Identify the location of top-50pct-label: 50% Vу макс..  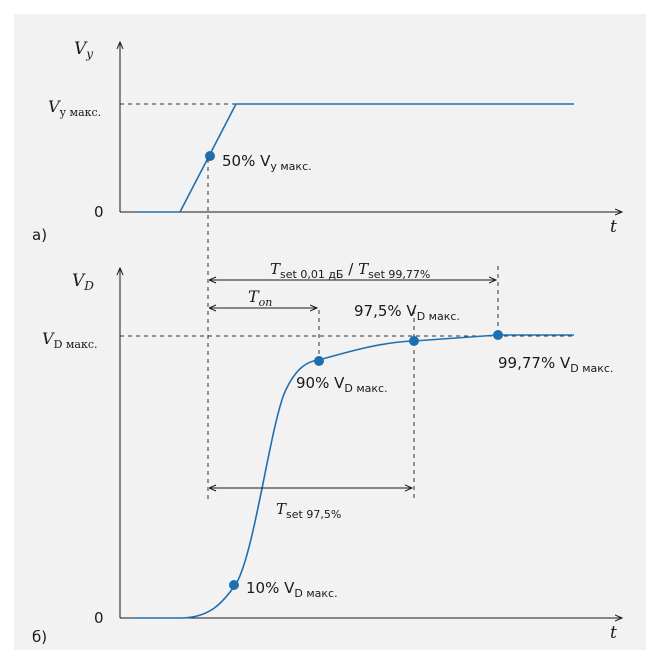
(267, 162).